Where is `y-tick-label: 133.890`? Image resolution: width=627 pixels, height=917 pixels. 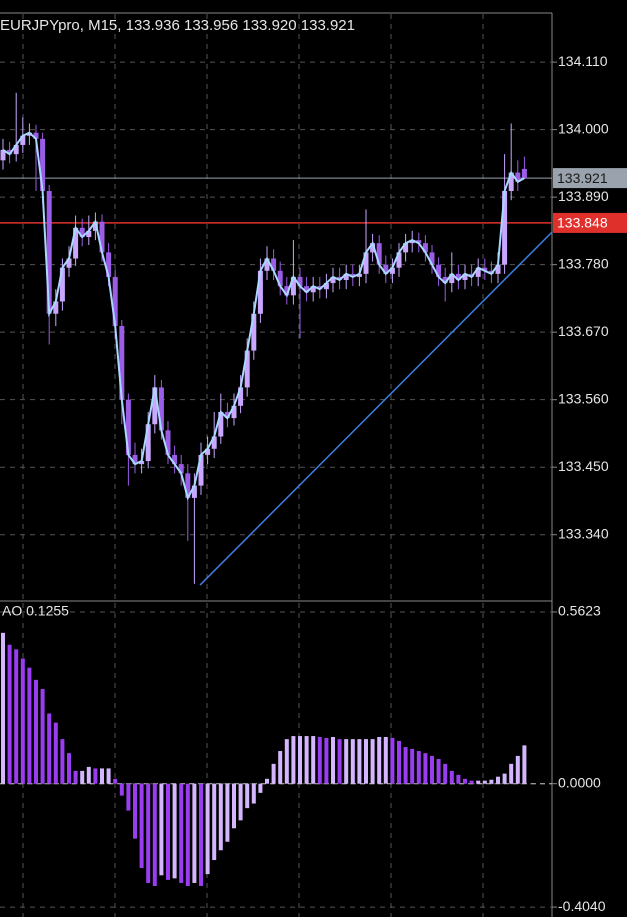 y-tick-label: 133.890 is located at coordinates (583, 196).